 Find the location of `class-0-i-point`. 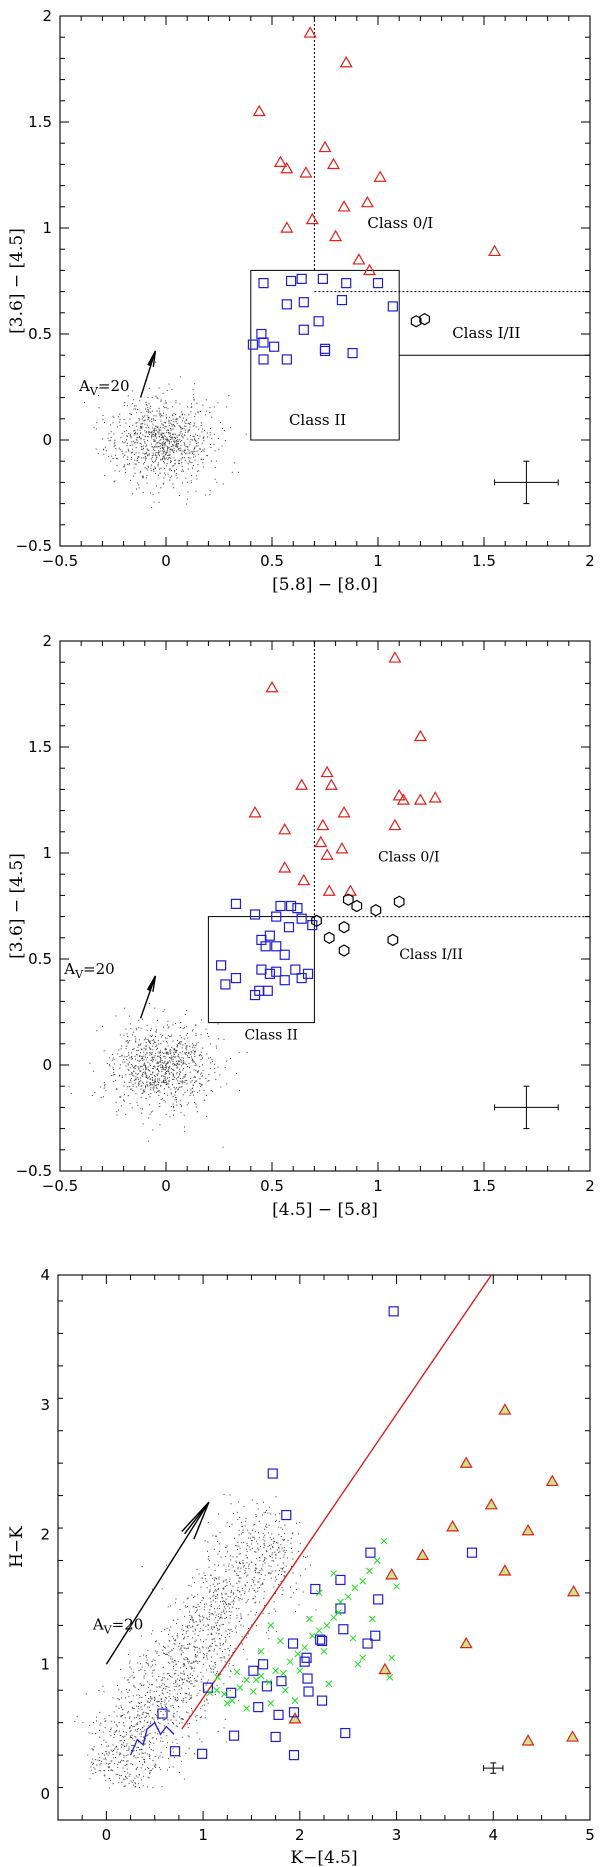

class-0-i-point is located at coordinates (573, 1736).